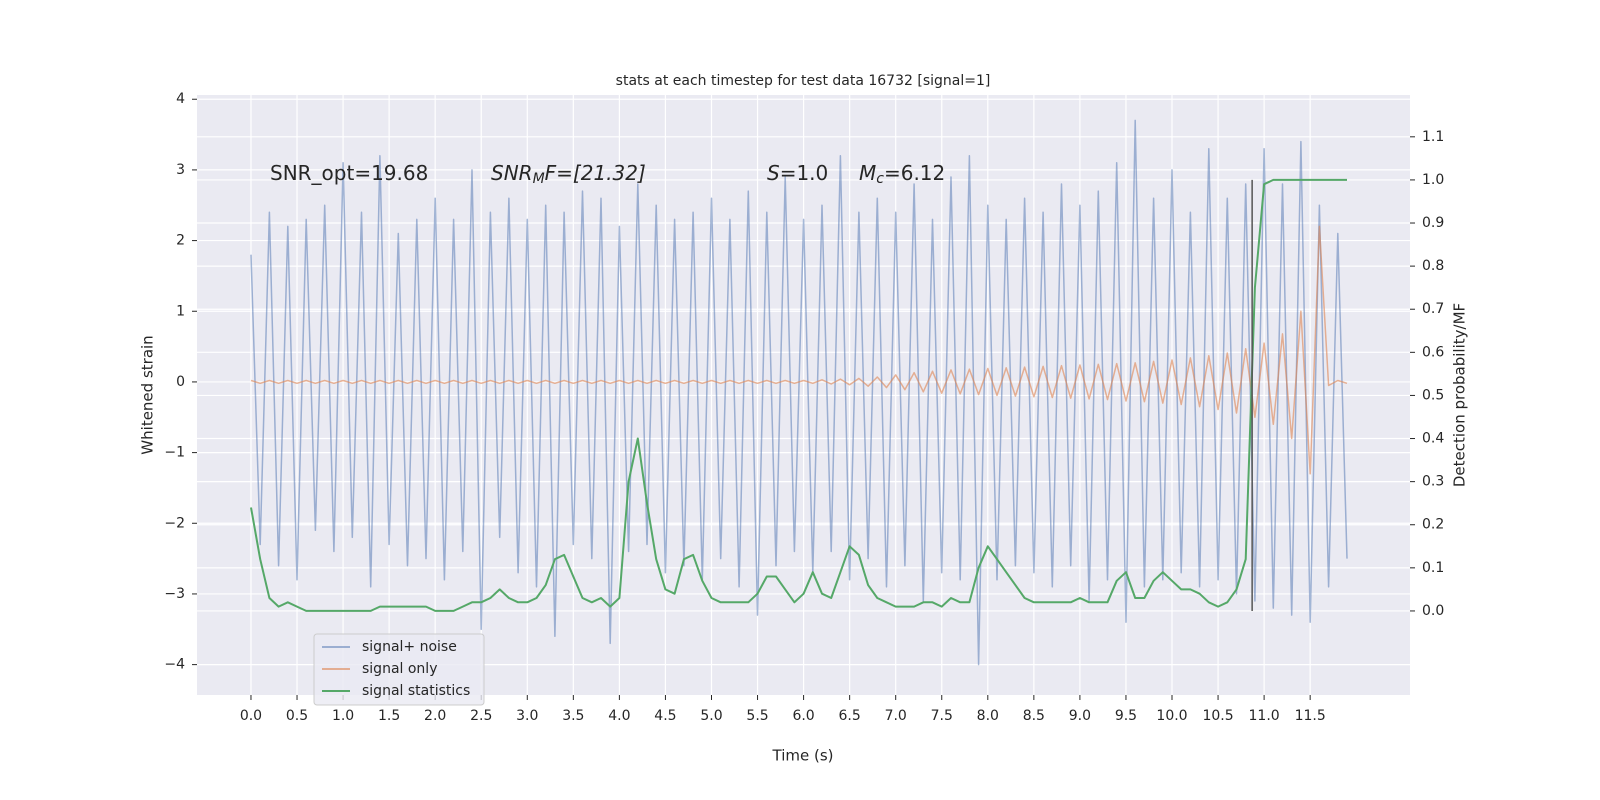  I want to click on y-tick-label: 4, so click(180, 99).